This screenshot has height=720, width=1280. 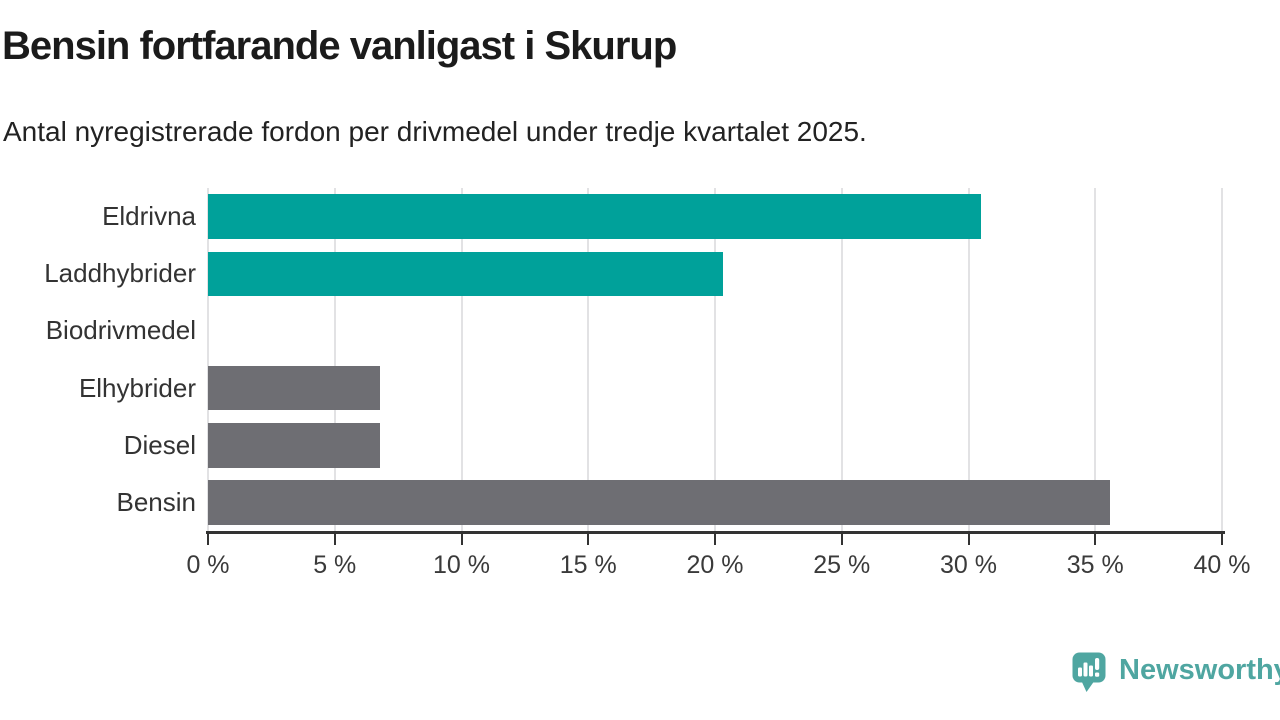 What do you see at coordinates (335, 565) in the screenshot?
I see `x-tick-label-5: 5 %` at bounding box center [335, 565].